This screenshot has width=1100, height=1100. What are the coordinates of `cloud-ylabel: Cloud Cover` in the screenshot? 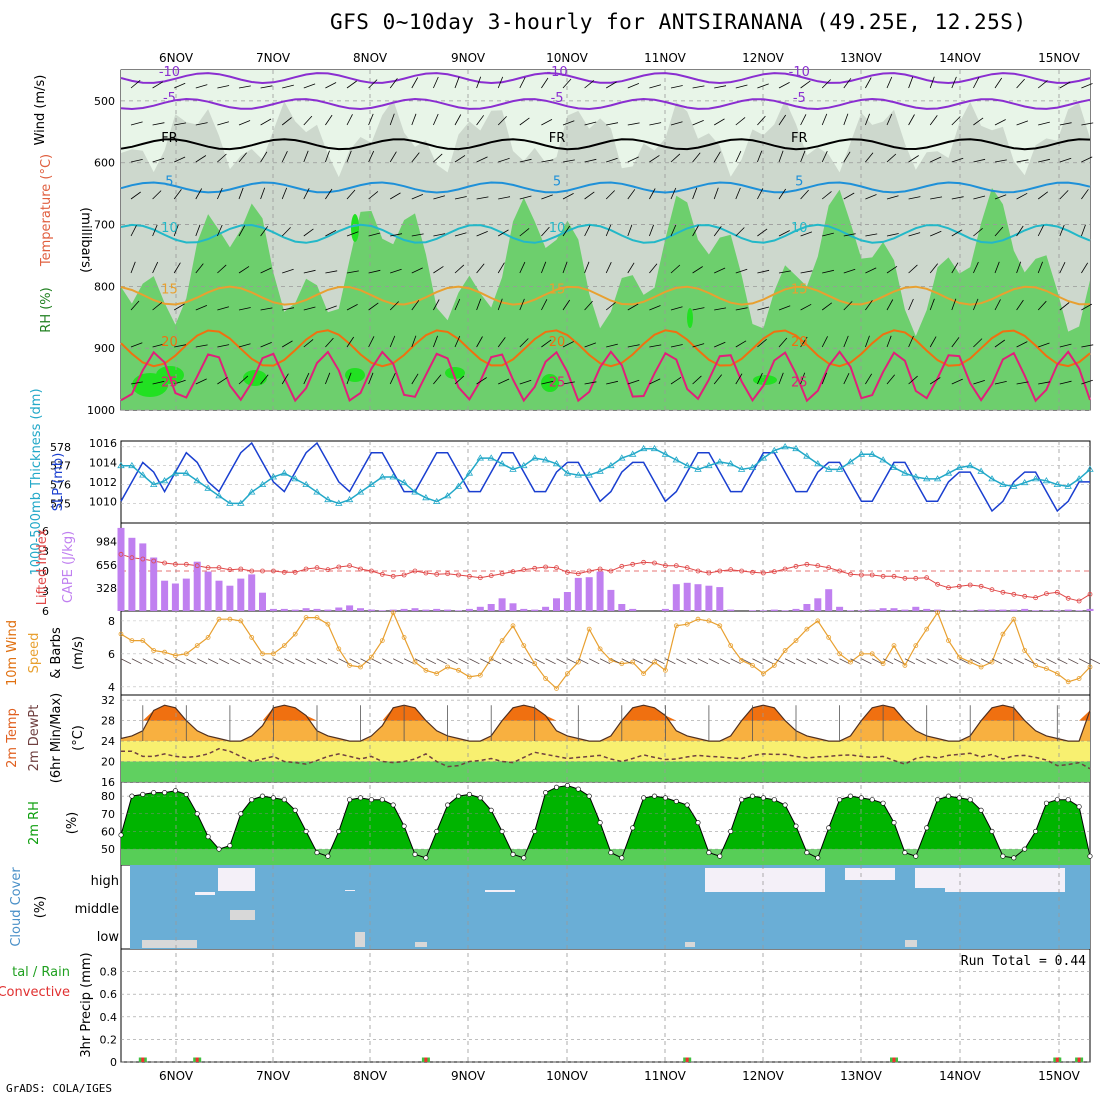 It's located at (16, 907).